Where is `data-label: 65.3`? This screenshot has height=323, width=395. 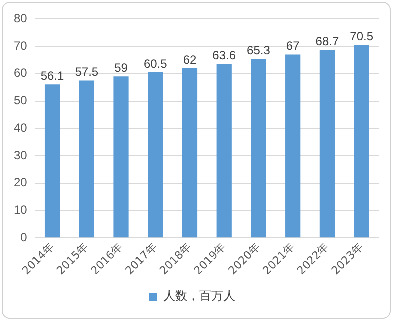
data-label: 65.3 is located at coordinates (259, 51).